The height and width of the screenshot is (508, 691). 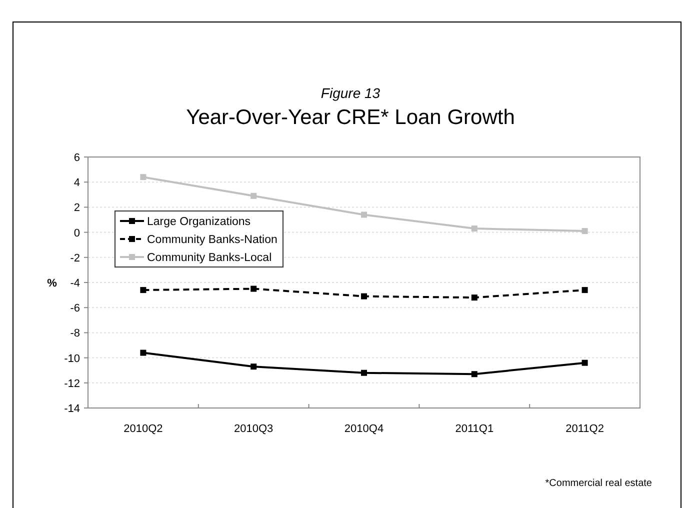 I want to click on y-tick-label: -2, so click(x=75, y=258).